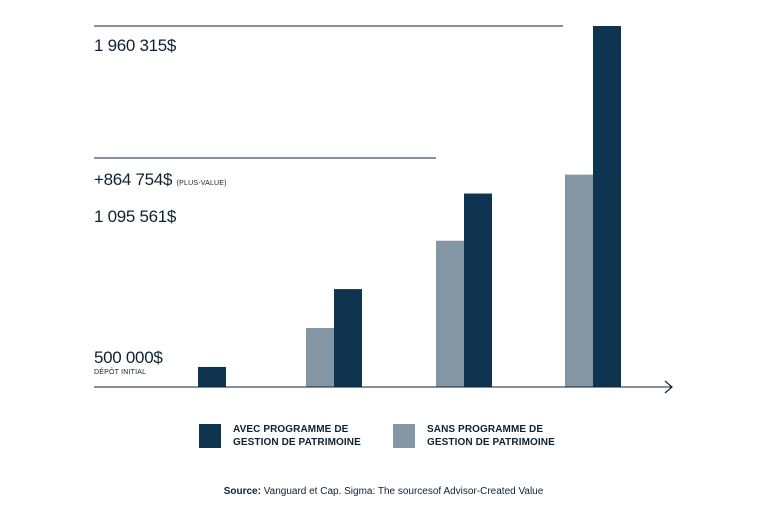 The width and height of the screenshot is (767, 511). Describe the element at coordinates (297, 436) in the screenshot. I see `legend-label-with-program: AVEC PROGRAMME DE GESTION DE PATRIMOINE` at that location.